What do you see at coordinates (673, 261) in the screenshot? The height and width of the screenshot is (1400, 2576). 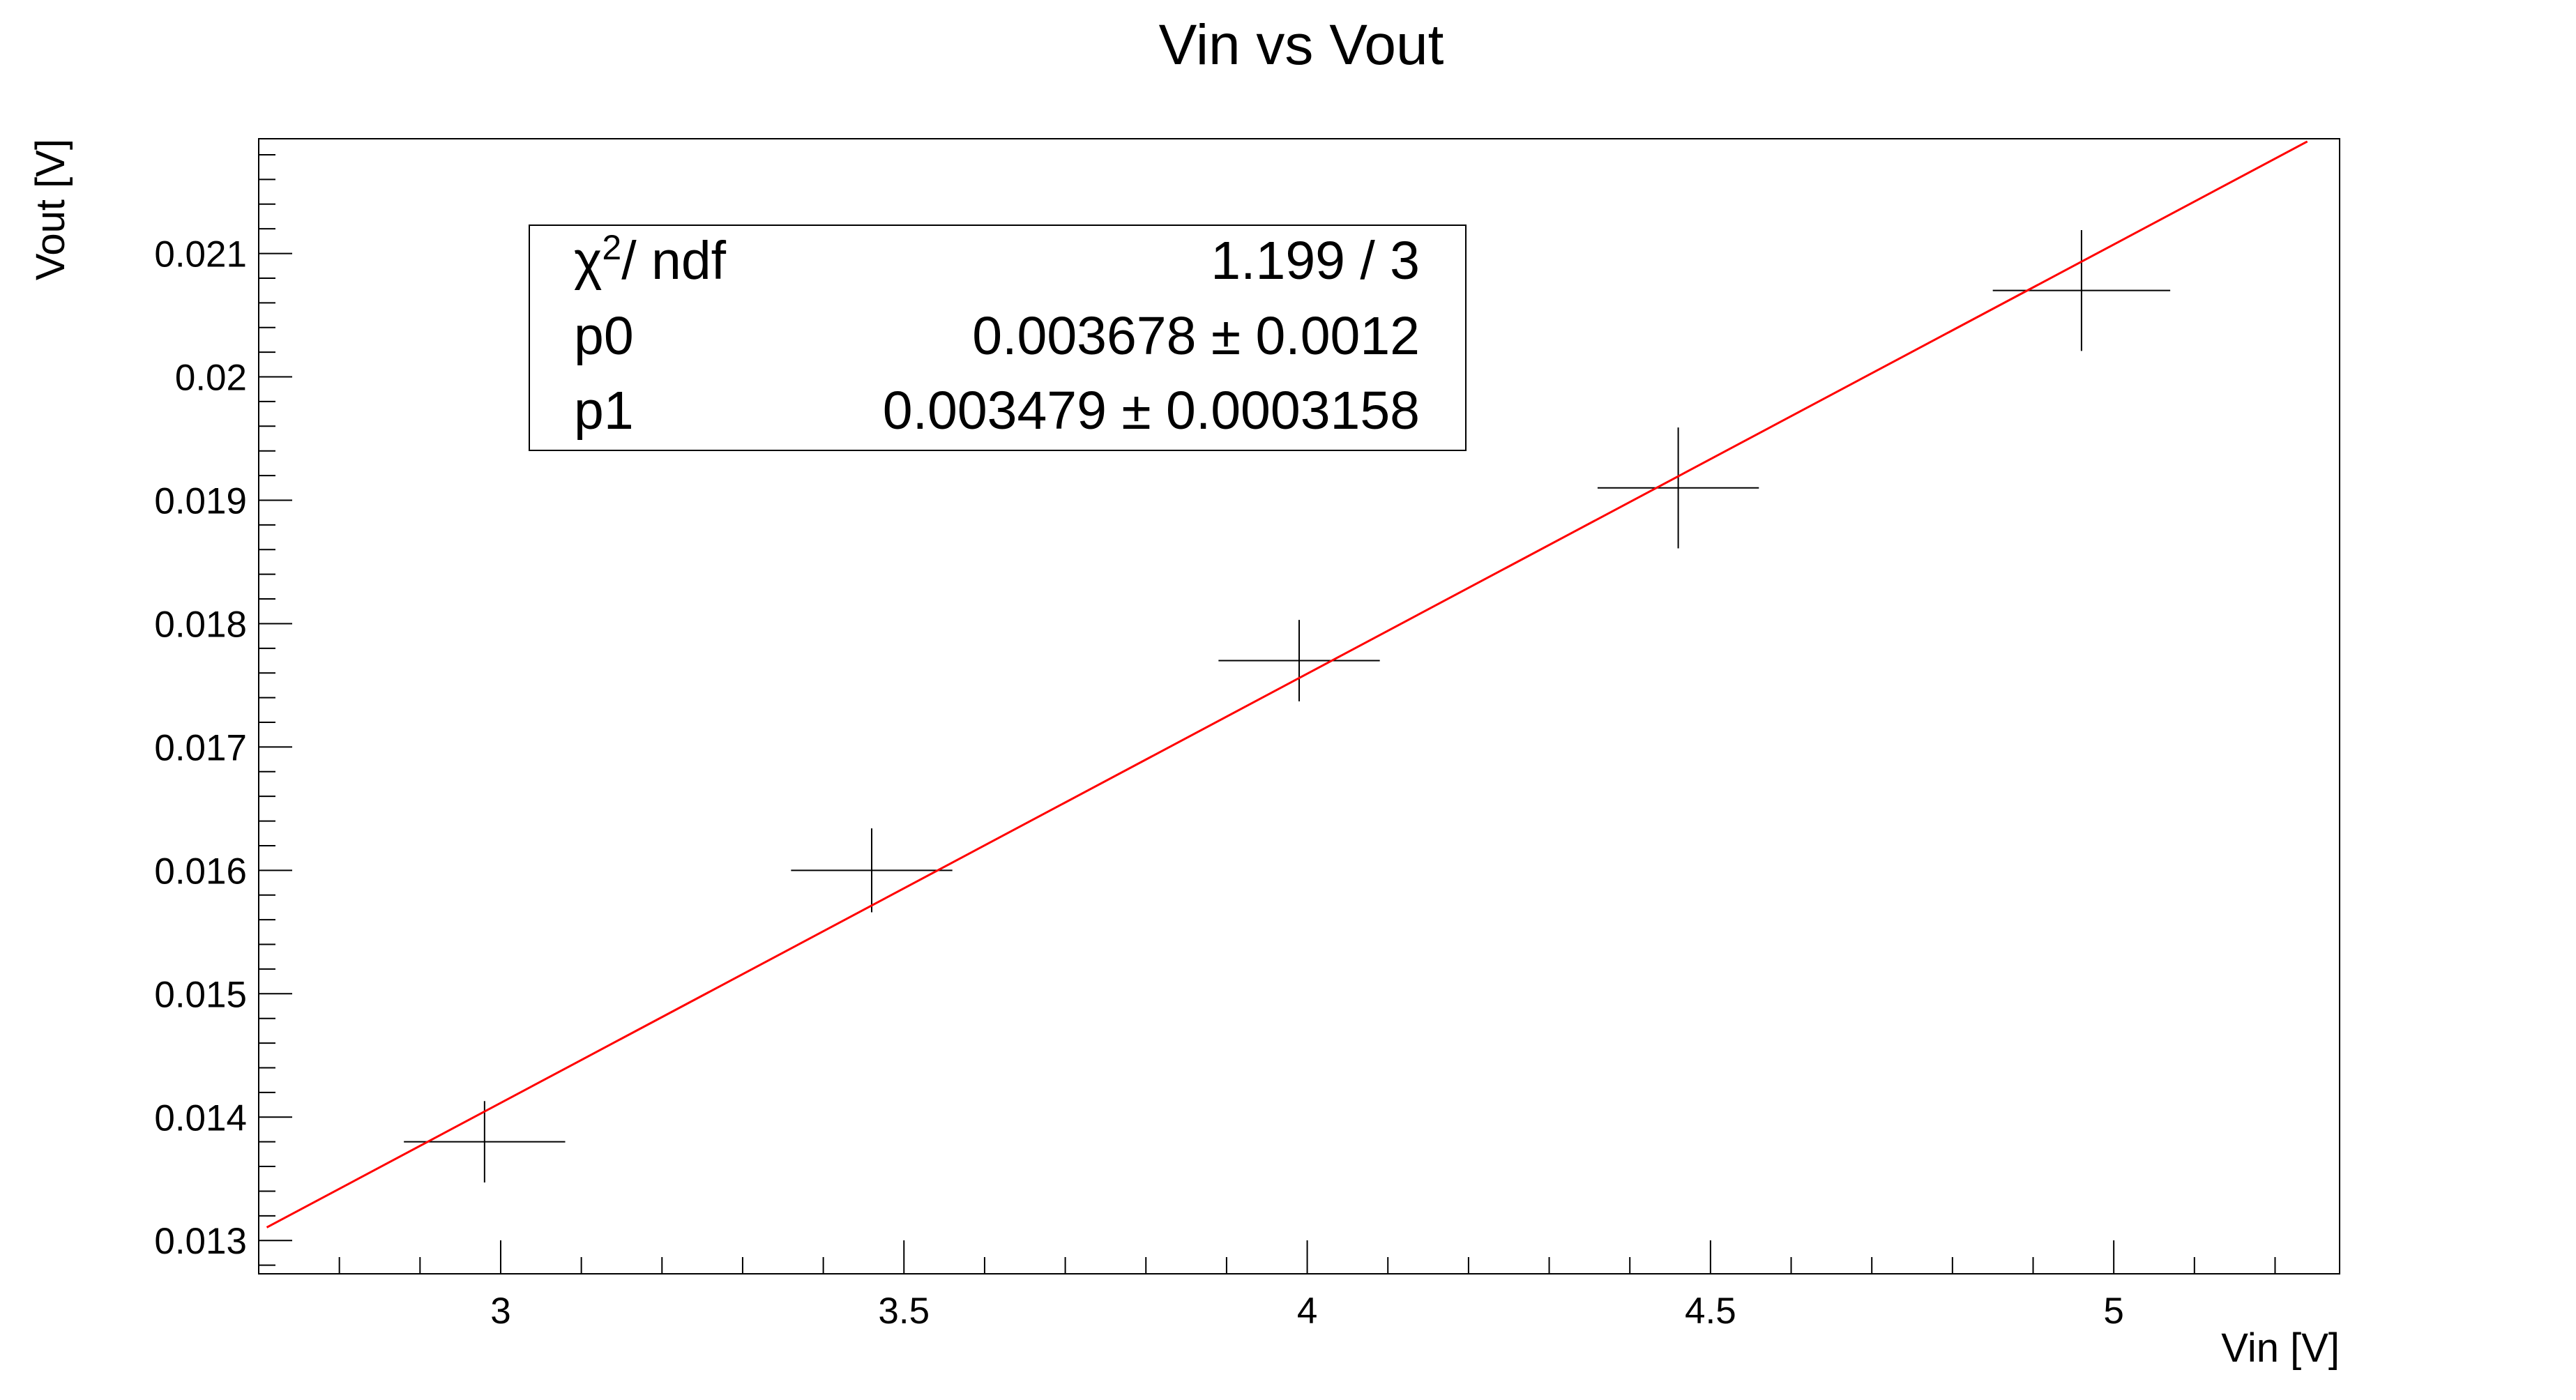 I see `stats-chi2-label-text: / ndf` at bounding box center [673, 261].